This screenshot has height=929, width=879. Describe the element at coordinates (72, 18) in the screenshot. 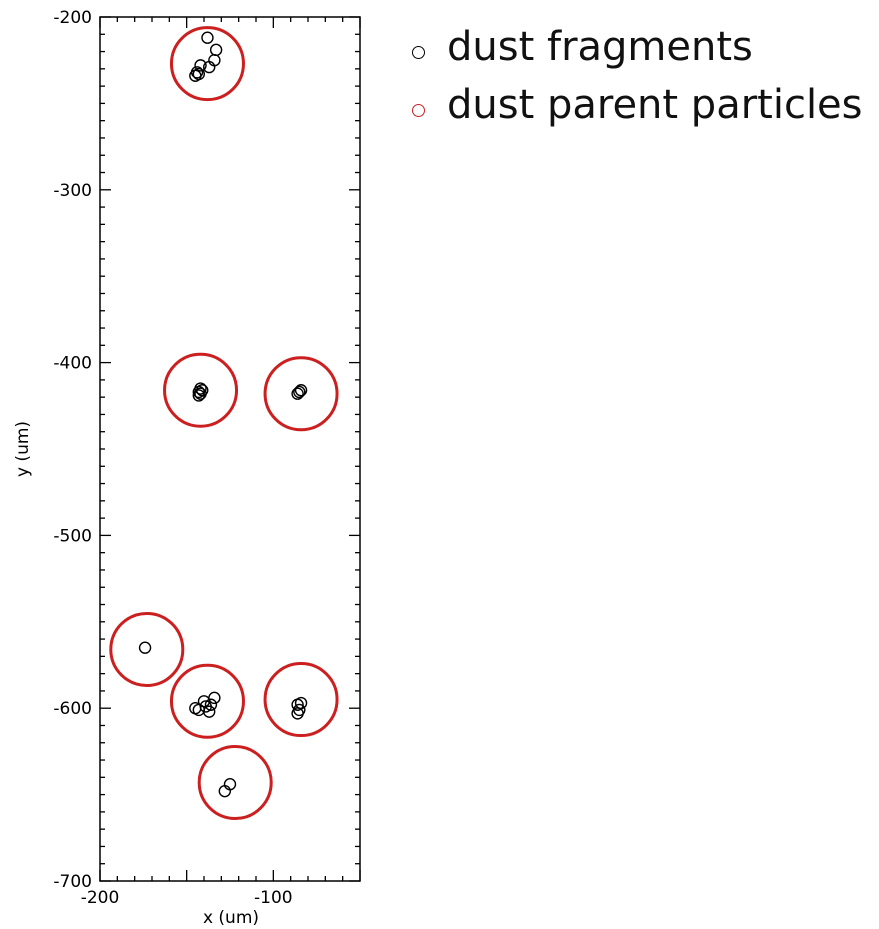

I see `y-tick-label: -200` at that location.